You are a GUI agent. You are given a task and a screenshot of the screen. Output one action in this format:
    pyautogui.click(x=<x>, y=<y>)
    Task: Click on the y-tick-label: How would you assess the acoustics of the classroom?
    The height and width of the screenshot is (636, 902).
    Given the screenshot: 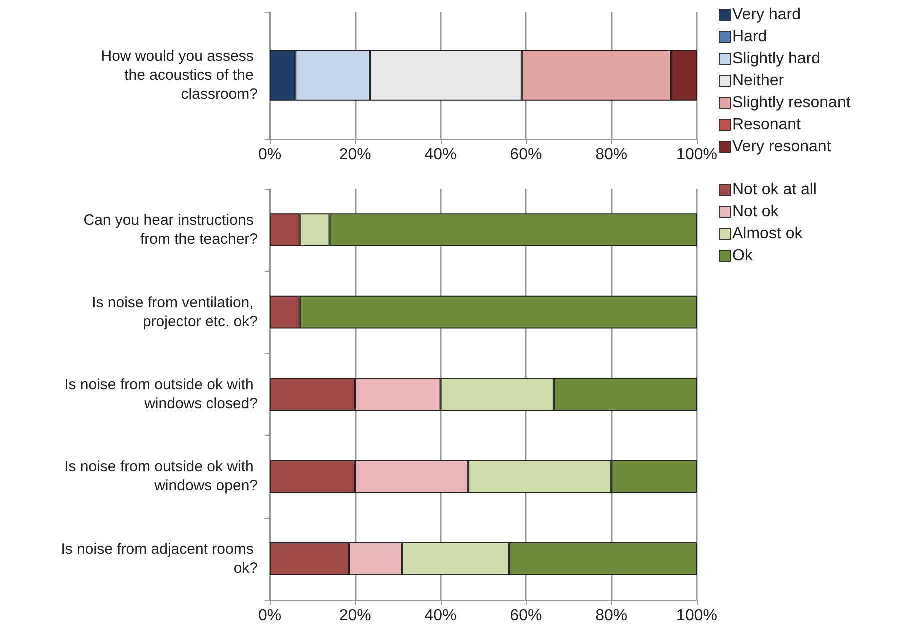 What is the action you would take?
    pyautogui.click(x=179, y=75)
    